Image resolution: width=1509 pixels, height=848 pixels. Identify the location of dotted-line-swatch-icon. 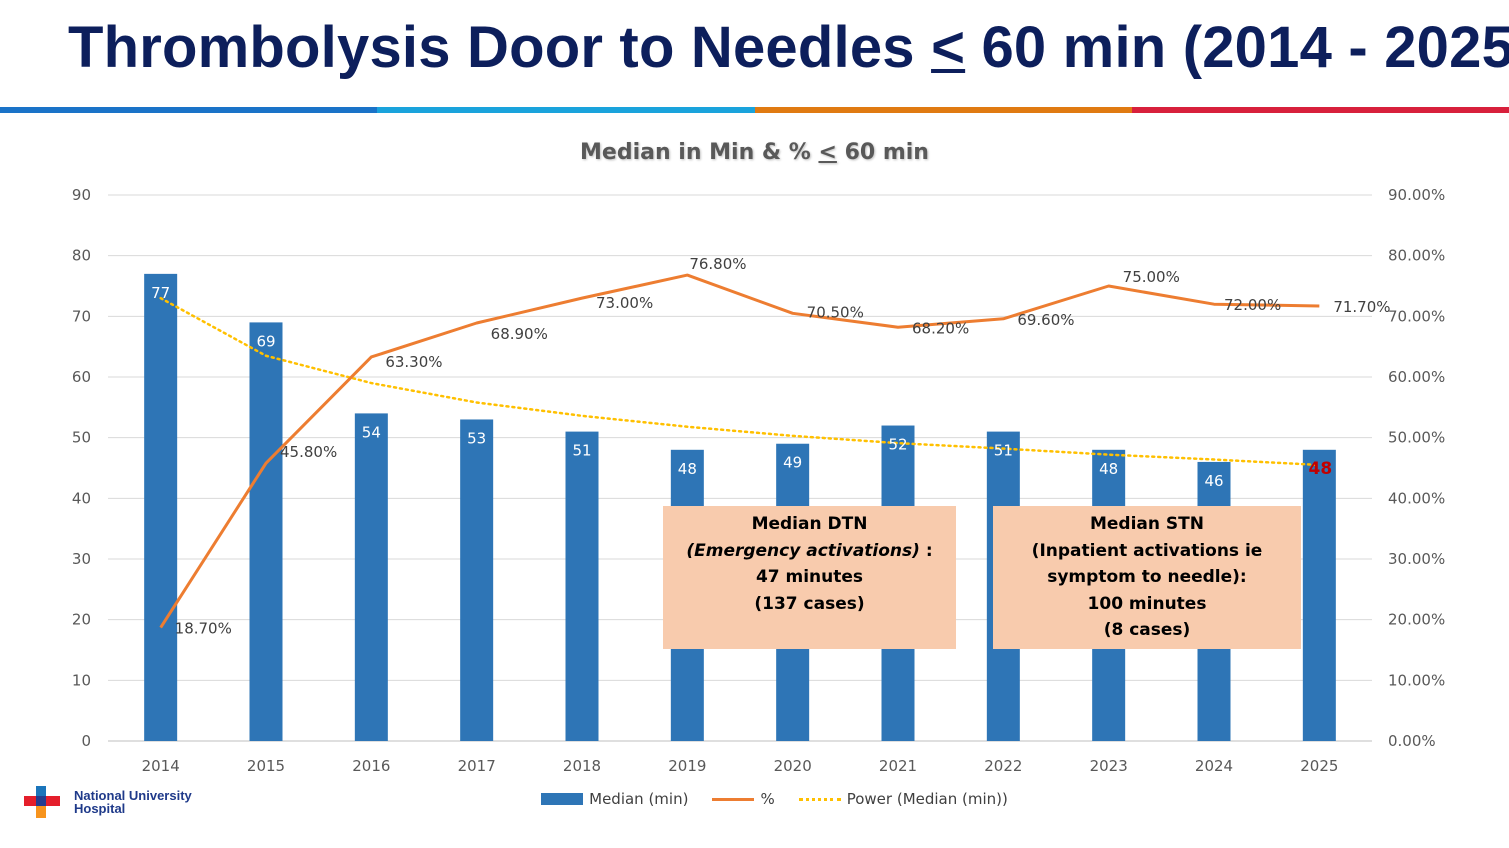
(819, 799).